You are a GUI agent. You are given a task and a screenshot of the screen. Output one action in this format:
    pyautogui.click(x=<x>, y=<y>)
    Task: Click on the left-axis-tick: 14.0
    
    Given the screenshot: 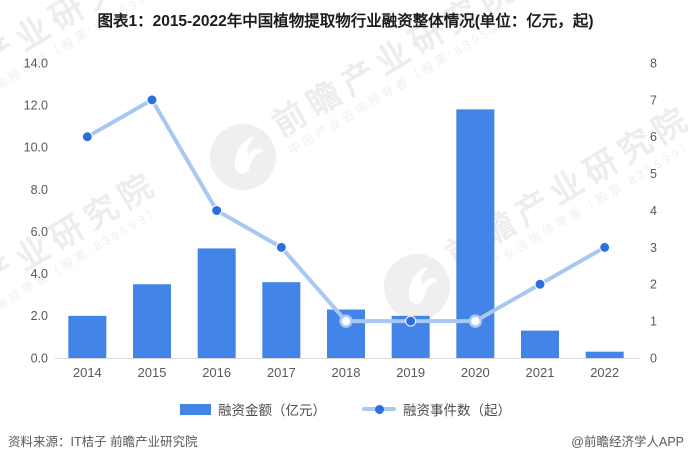 What is the action you would take?
    pyautogui.click(x=36, y=63)
    